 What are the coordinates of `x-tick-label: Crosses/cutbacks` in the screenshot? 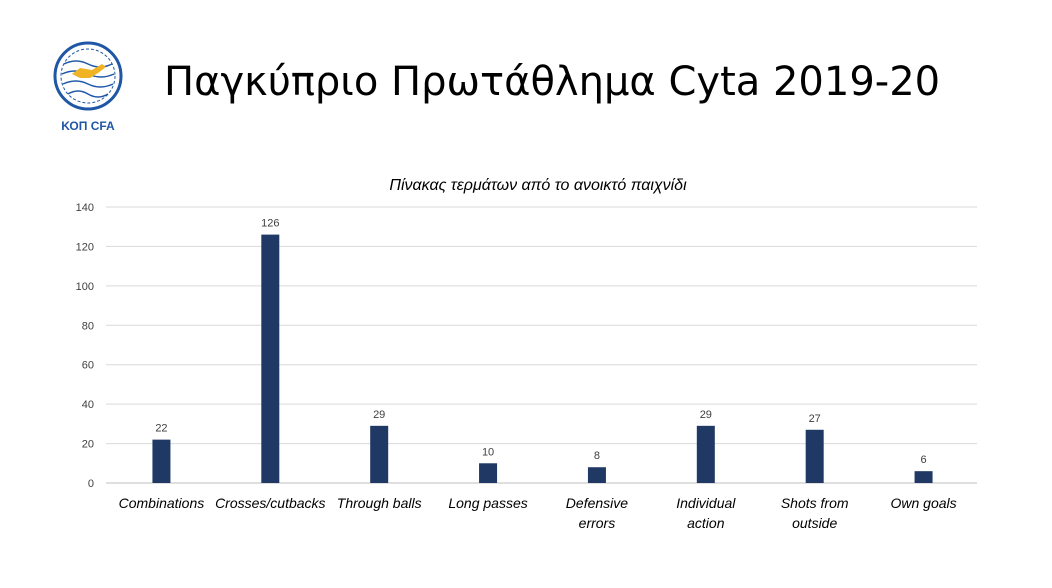 It's located at (270, 503).